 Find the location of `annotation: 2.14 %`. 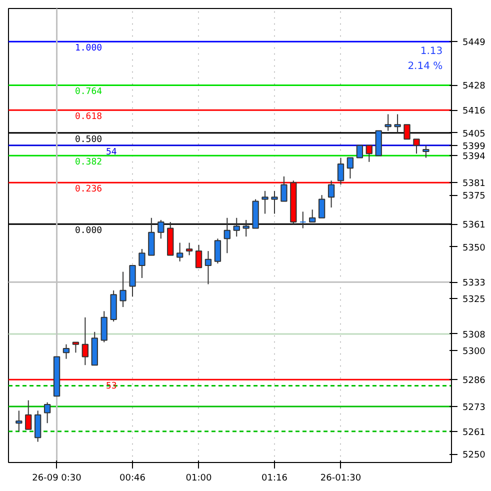

annotation: 2.14 % is located at coordinates (425, 66).